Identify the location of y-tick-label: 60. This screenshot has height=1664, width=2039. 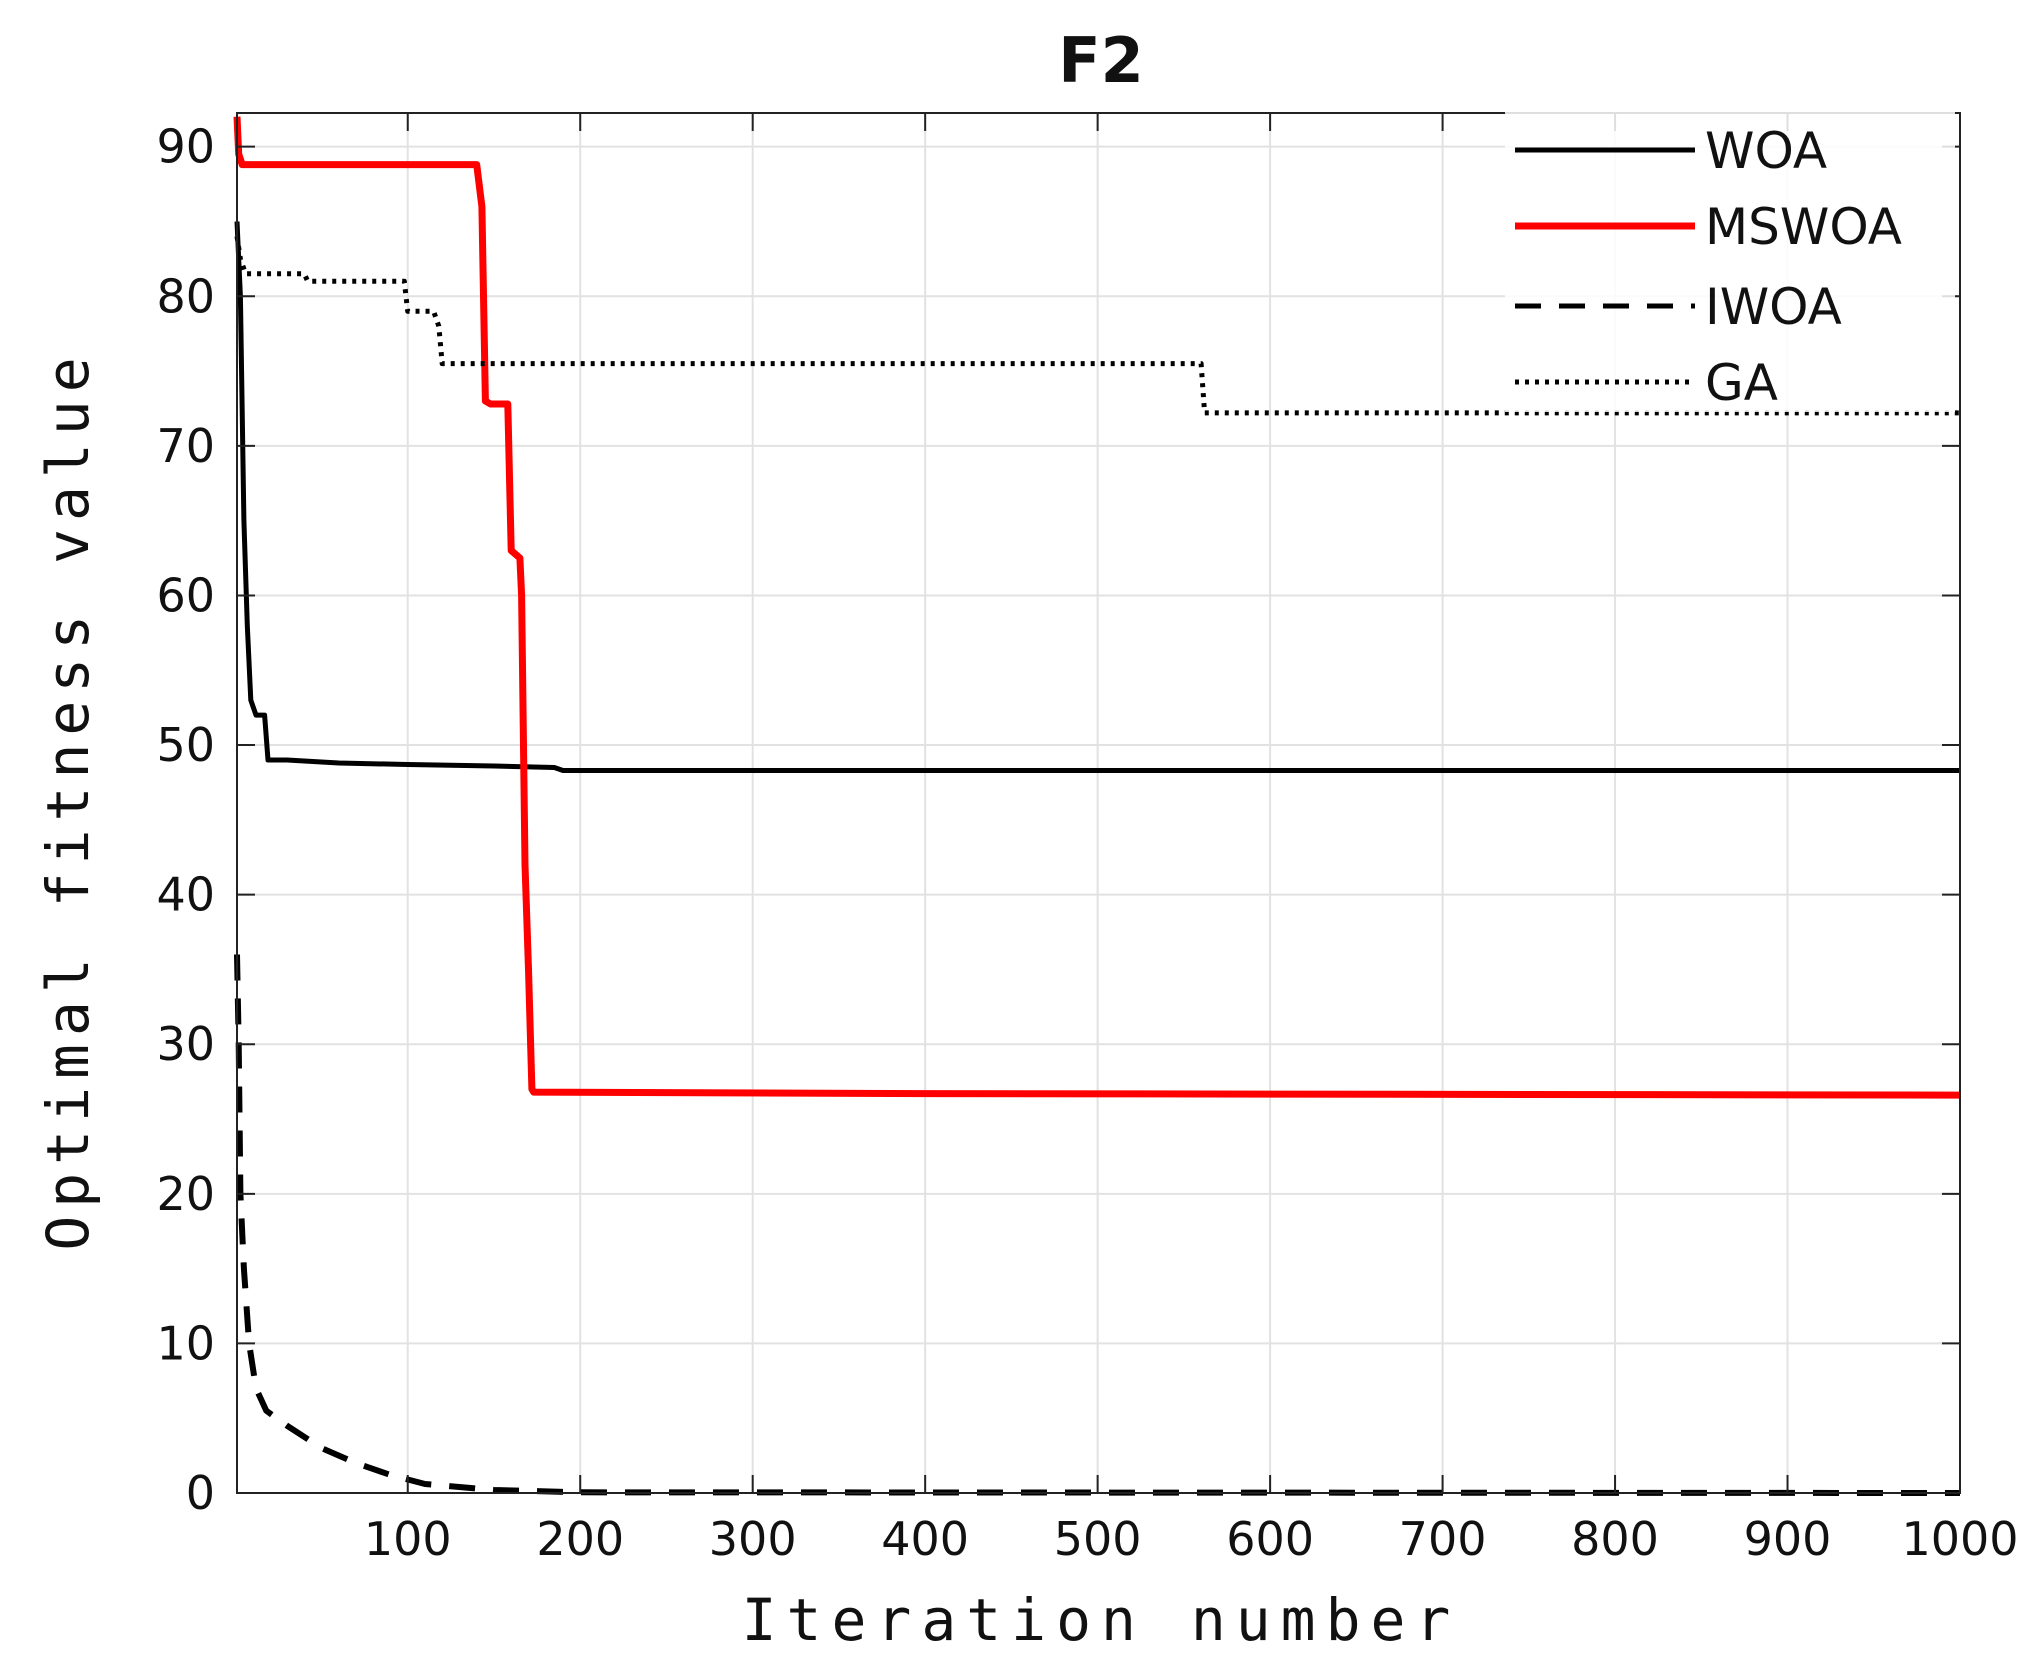
(185, 595).